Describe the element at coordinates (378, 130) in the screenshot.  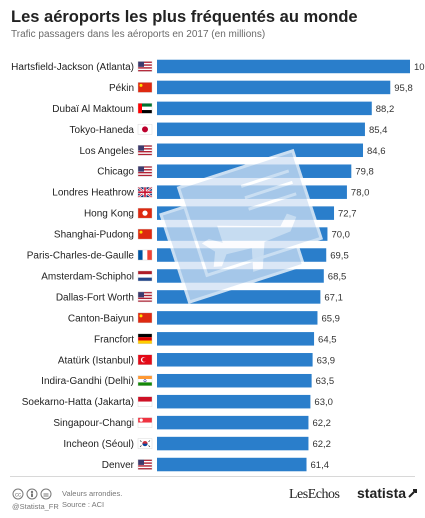
I see `value-label: 85,4` at that location.